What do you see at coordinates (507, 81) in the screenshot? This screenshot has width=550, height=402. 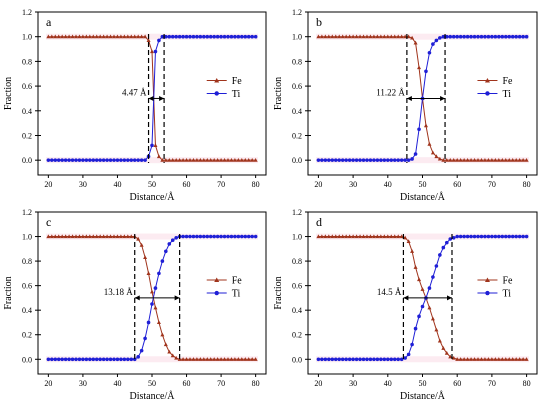 I see `legend-label-fe: Fe` at bounding box center [507, 81].